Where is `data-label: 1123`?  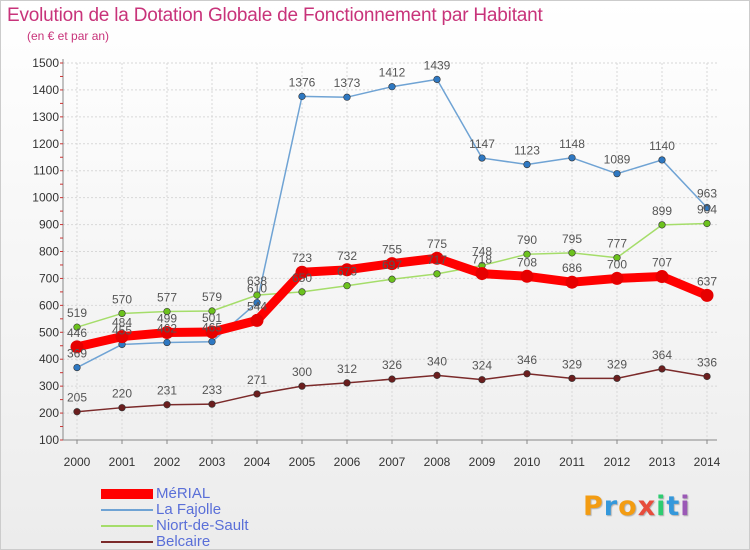 data-label: 1123 is located at coordinates (527, 151).